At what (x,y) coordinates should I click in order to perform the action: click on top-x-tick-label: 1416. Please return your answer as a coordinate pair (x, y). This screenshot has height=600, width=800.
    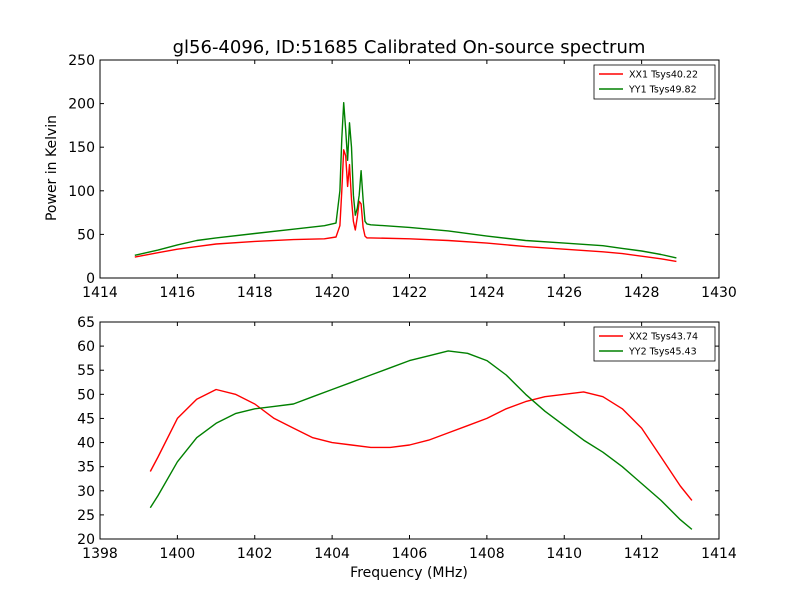
    Looking at the image, I should click on (178, 293).